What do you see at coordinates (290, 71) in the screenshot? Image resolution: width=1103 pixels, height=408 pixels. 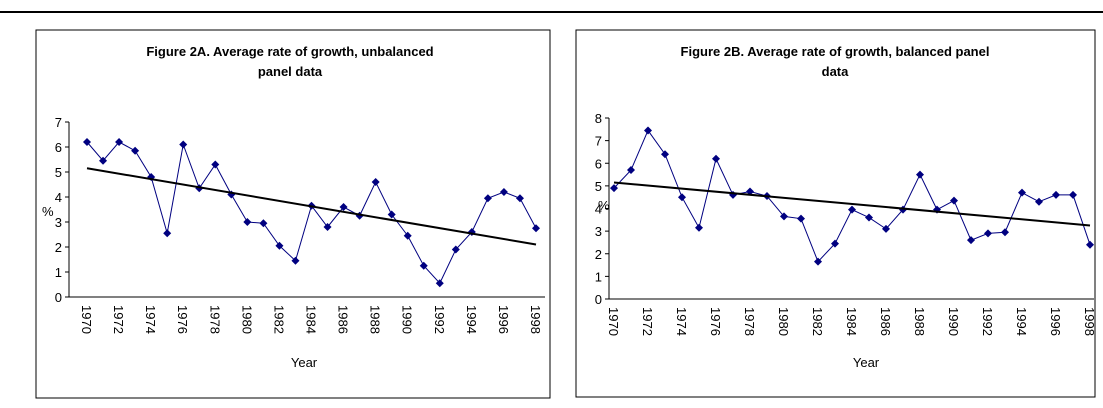 I see `chart-title: panel data` at bounding box center [290, 71].